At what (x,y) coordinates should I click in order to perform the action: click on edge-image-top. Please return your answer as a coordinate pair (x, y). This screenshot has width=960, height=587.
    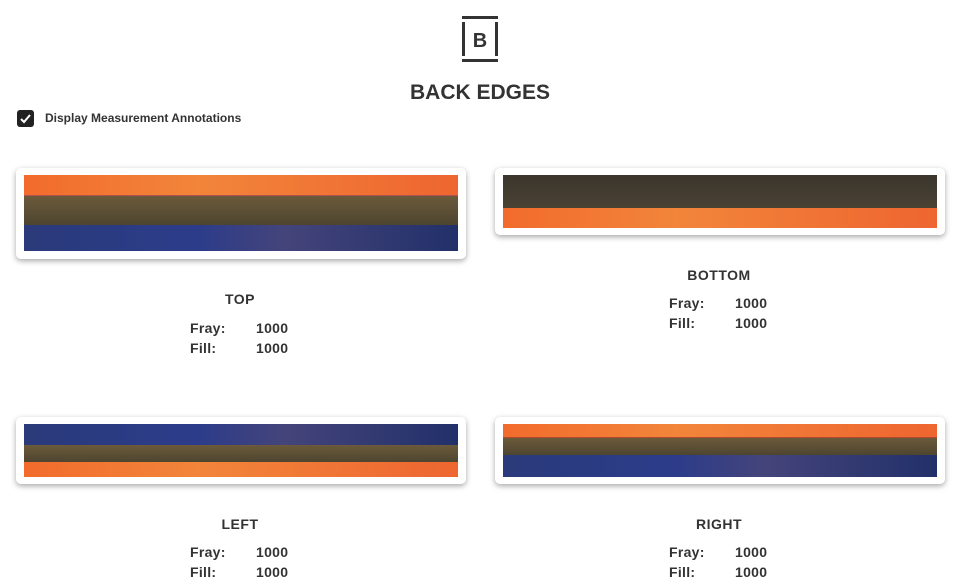
    Looking at the image, I should click on (241, 213).